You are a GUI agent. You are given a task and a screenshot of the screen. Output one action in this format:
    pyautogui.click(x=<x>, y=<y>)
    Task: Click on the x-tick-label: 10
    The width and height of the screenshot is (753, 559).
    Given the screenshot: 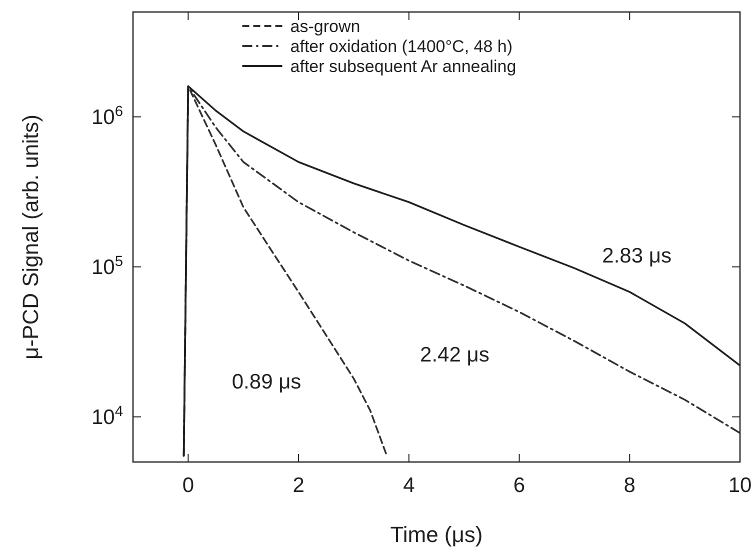 What is the action you would take?
    pyautogui.click(x=740, y=485)
    